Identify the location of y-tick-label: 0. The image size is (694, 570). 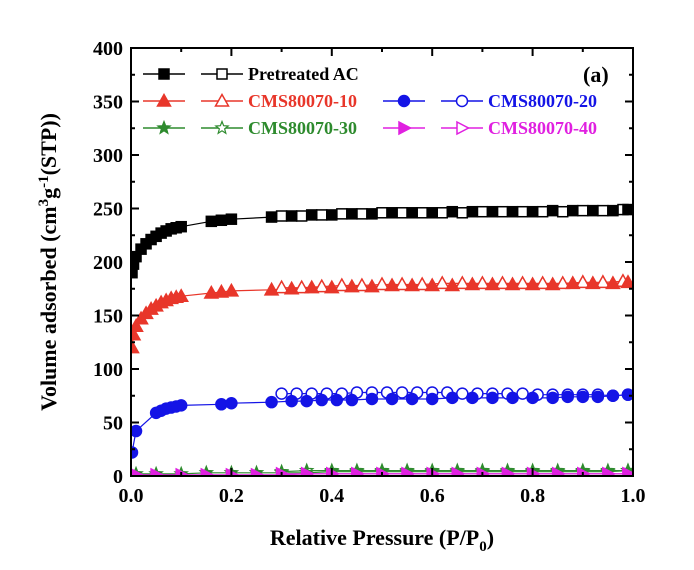
(118, 477).